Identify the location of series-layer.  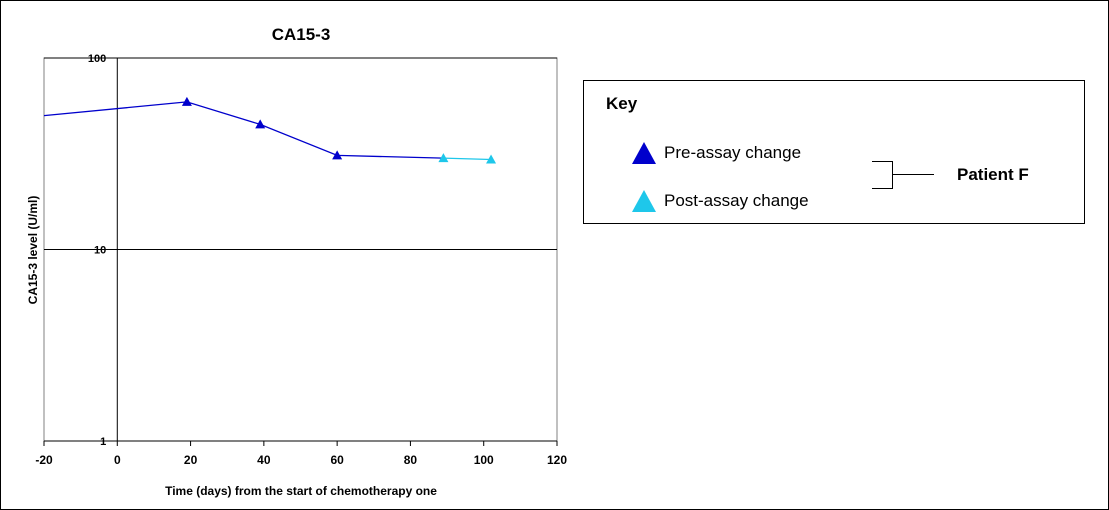
(270, 130).